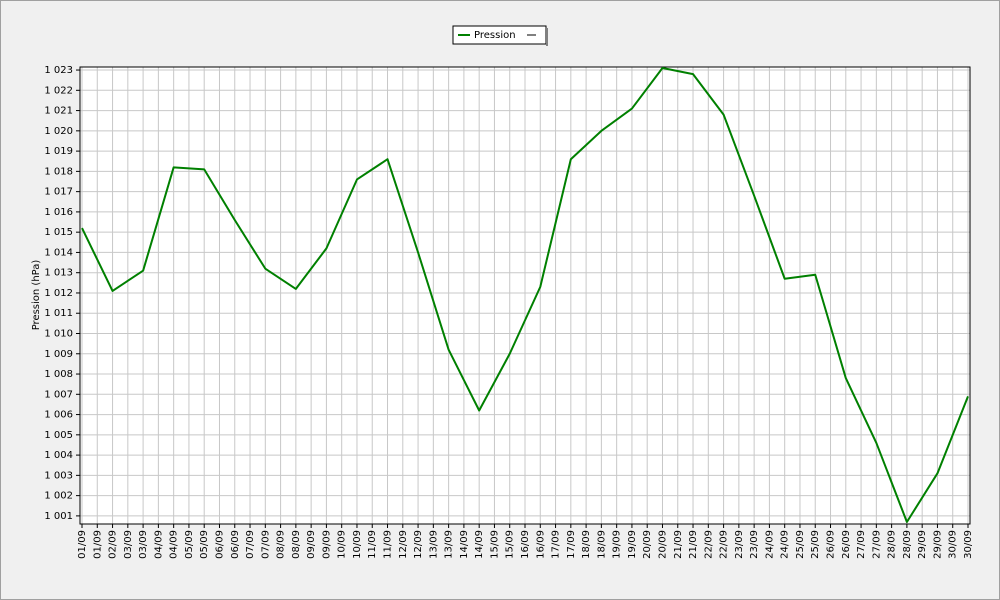 This screenshot has height=600, width=1000. Describe the element at coordinates (58, 131) in the screenshot. I see `y-tick-label: 1 020` at that location.